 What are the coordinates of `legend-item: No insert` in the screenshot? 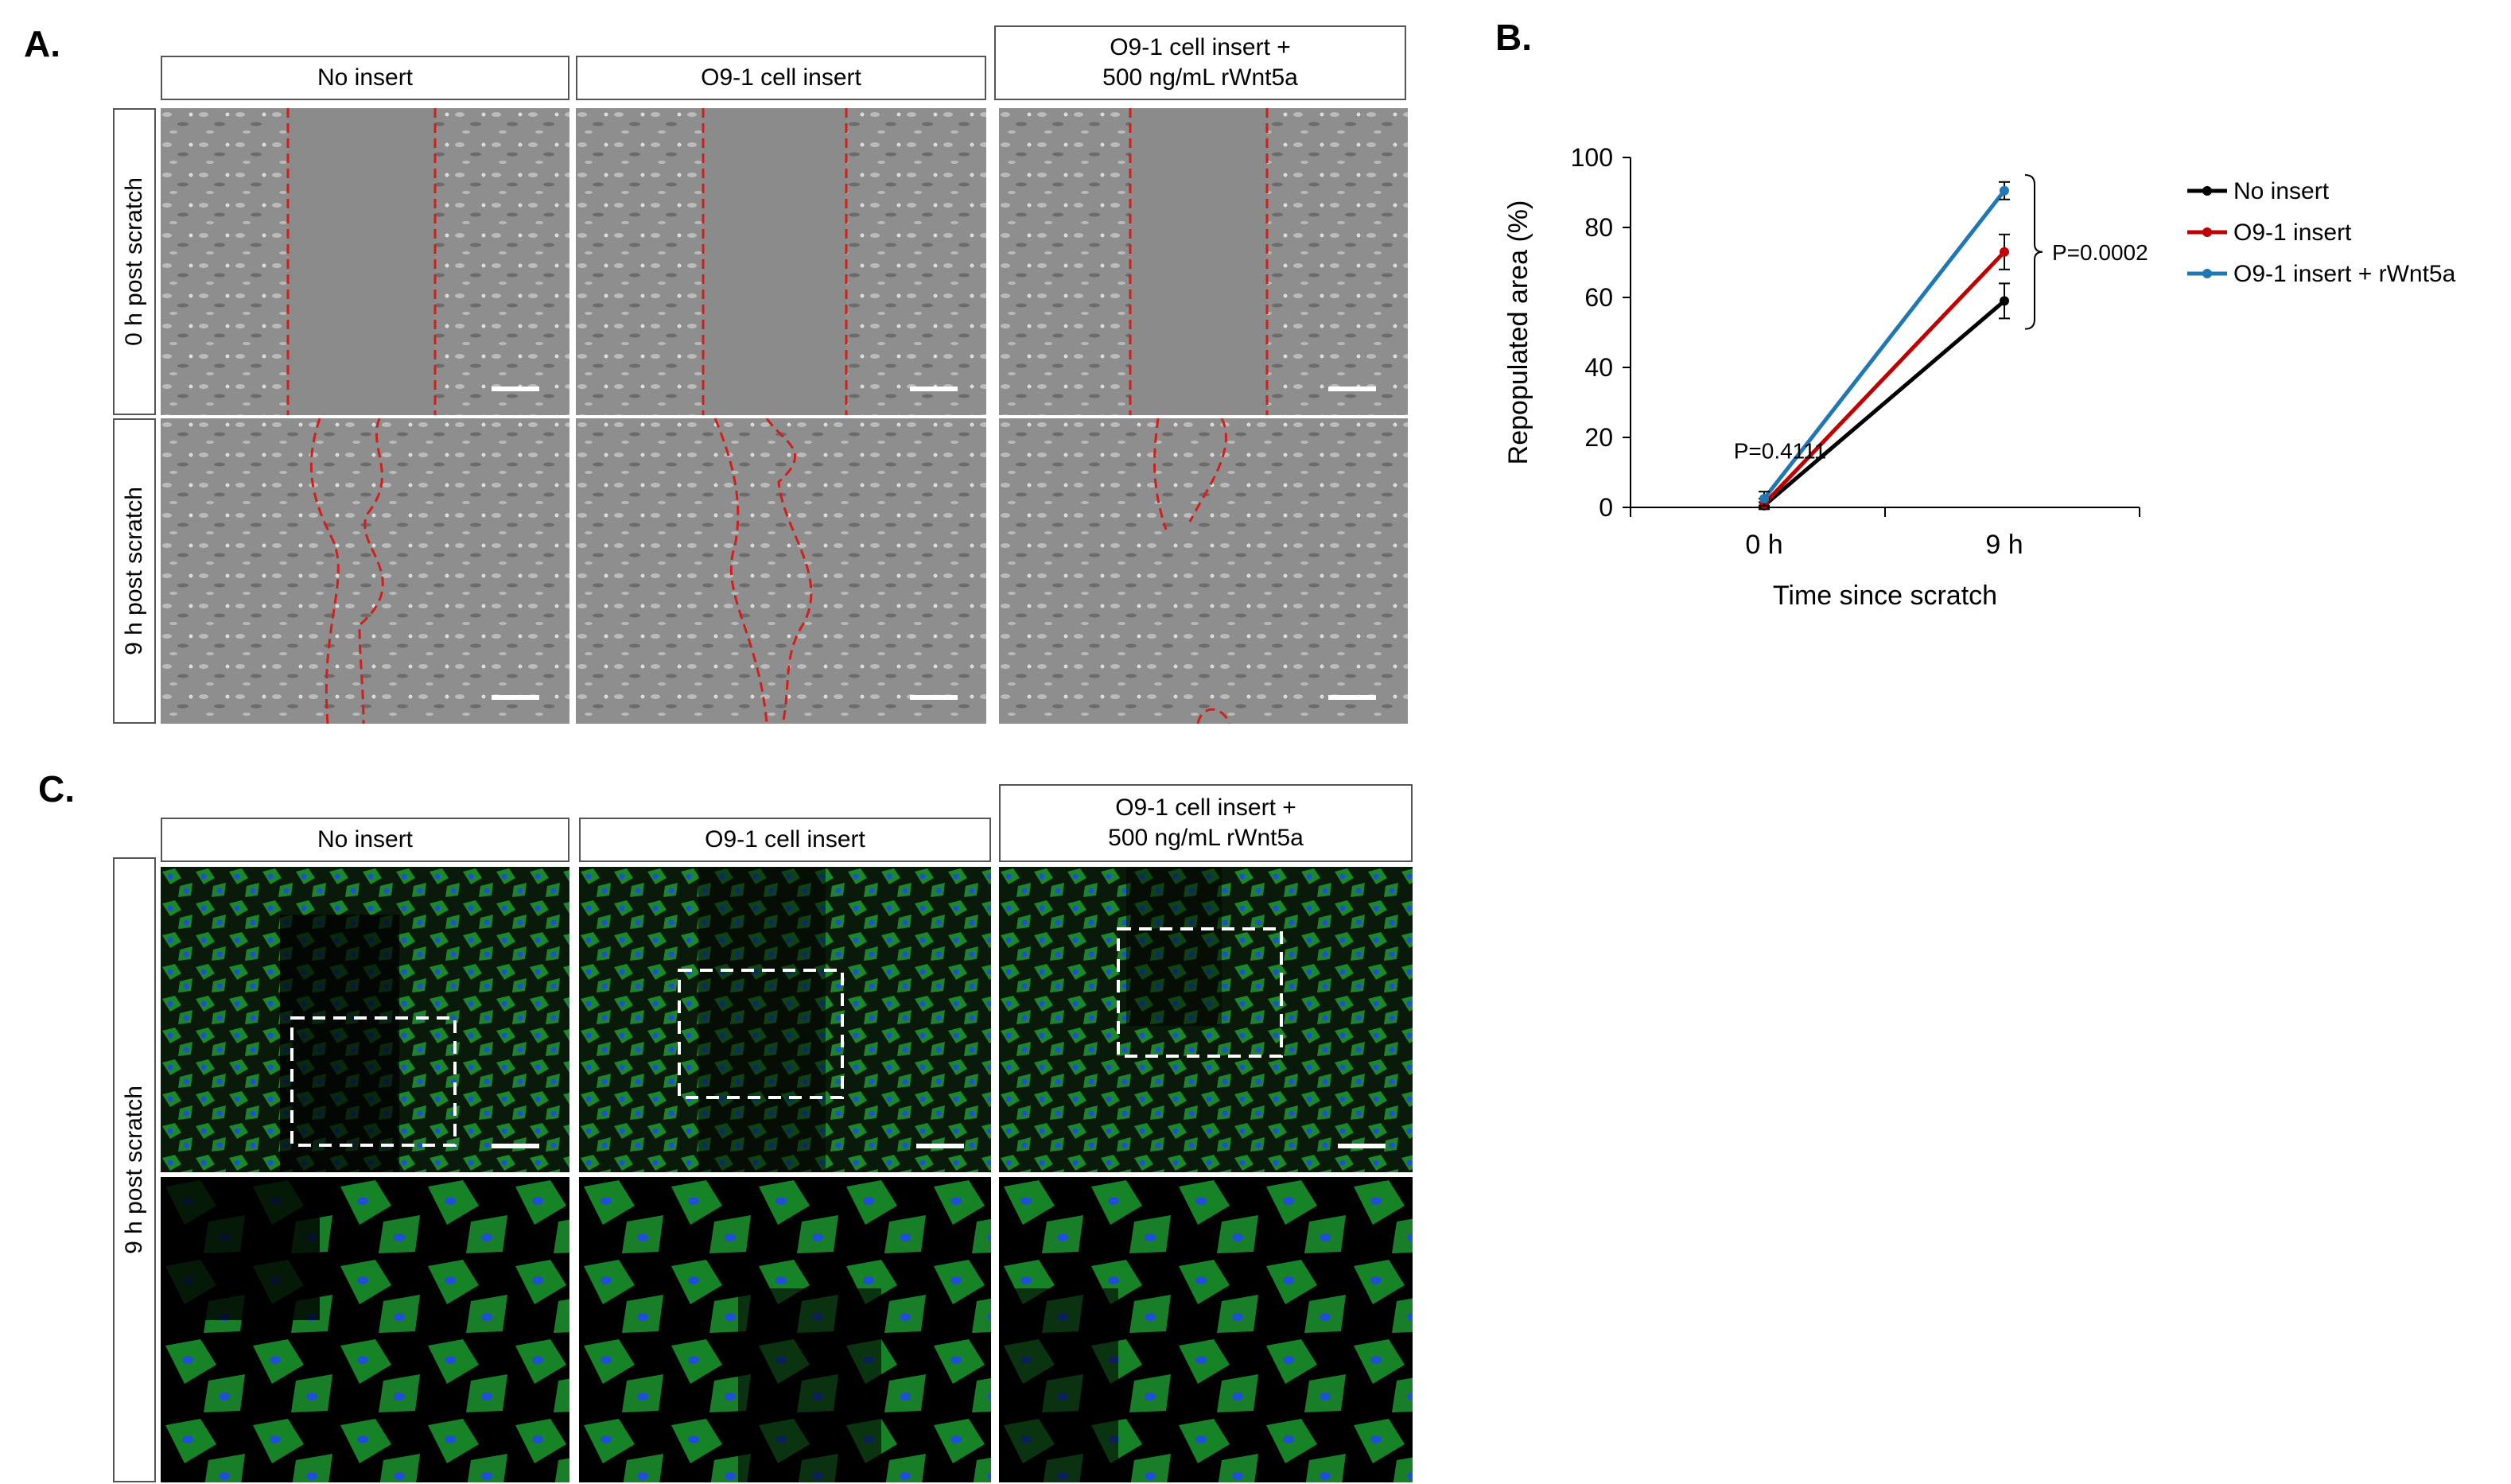 It's located at (2258, 191).